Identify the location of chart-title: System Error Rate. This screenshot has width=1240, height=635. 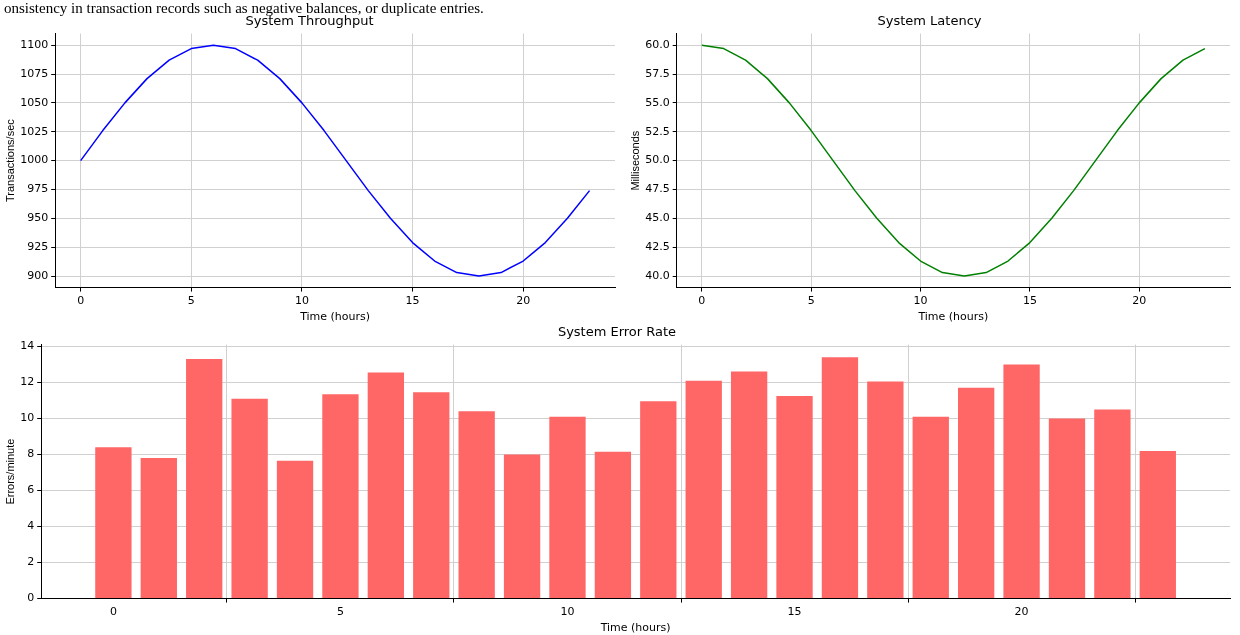
(617, 332).